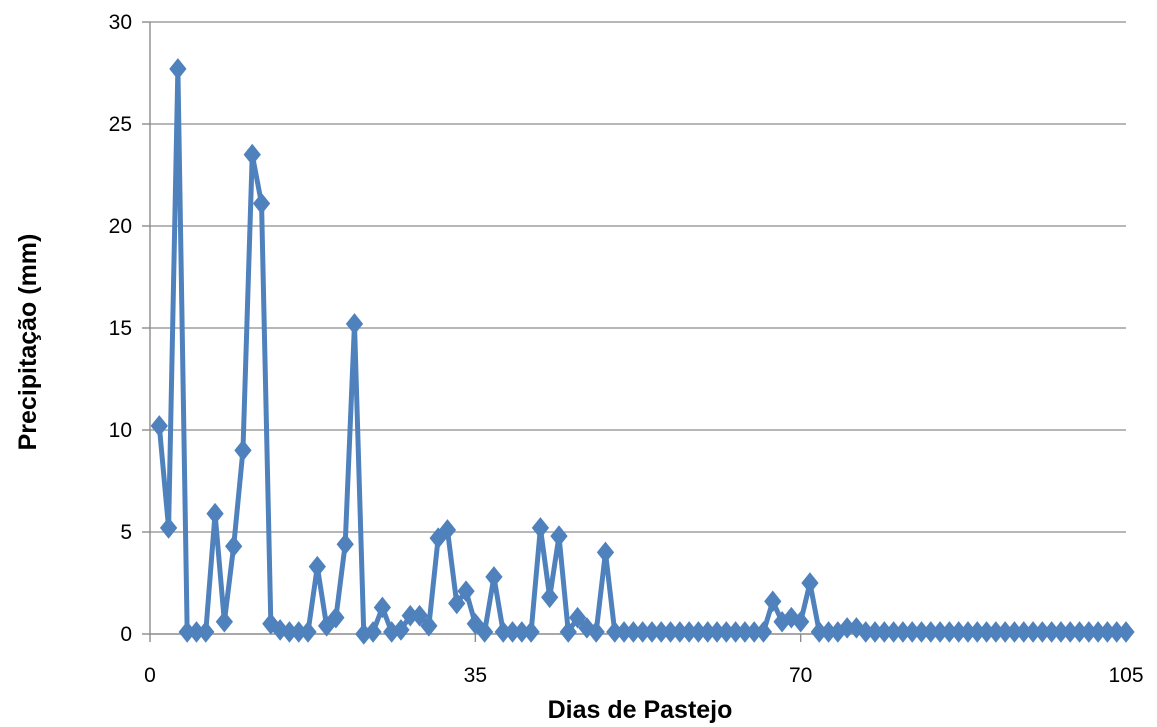 The image size is (1157, 727). I want to click on y-tick-labels: 0 5 10 15 20 25 30, so click(120, 328).